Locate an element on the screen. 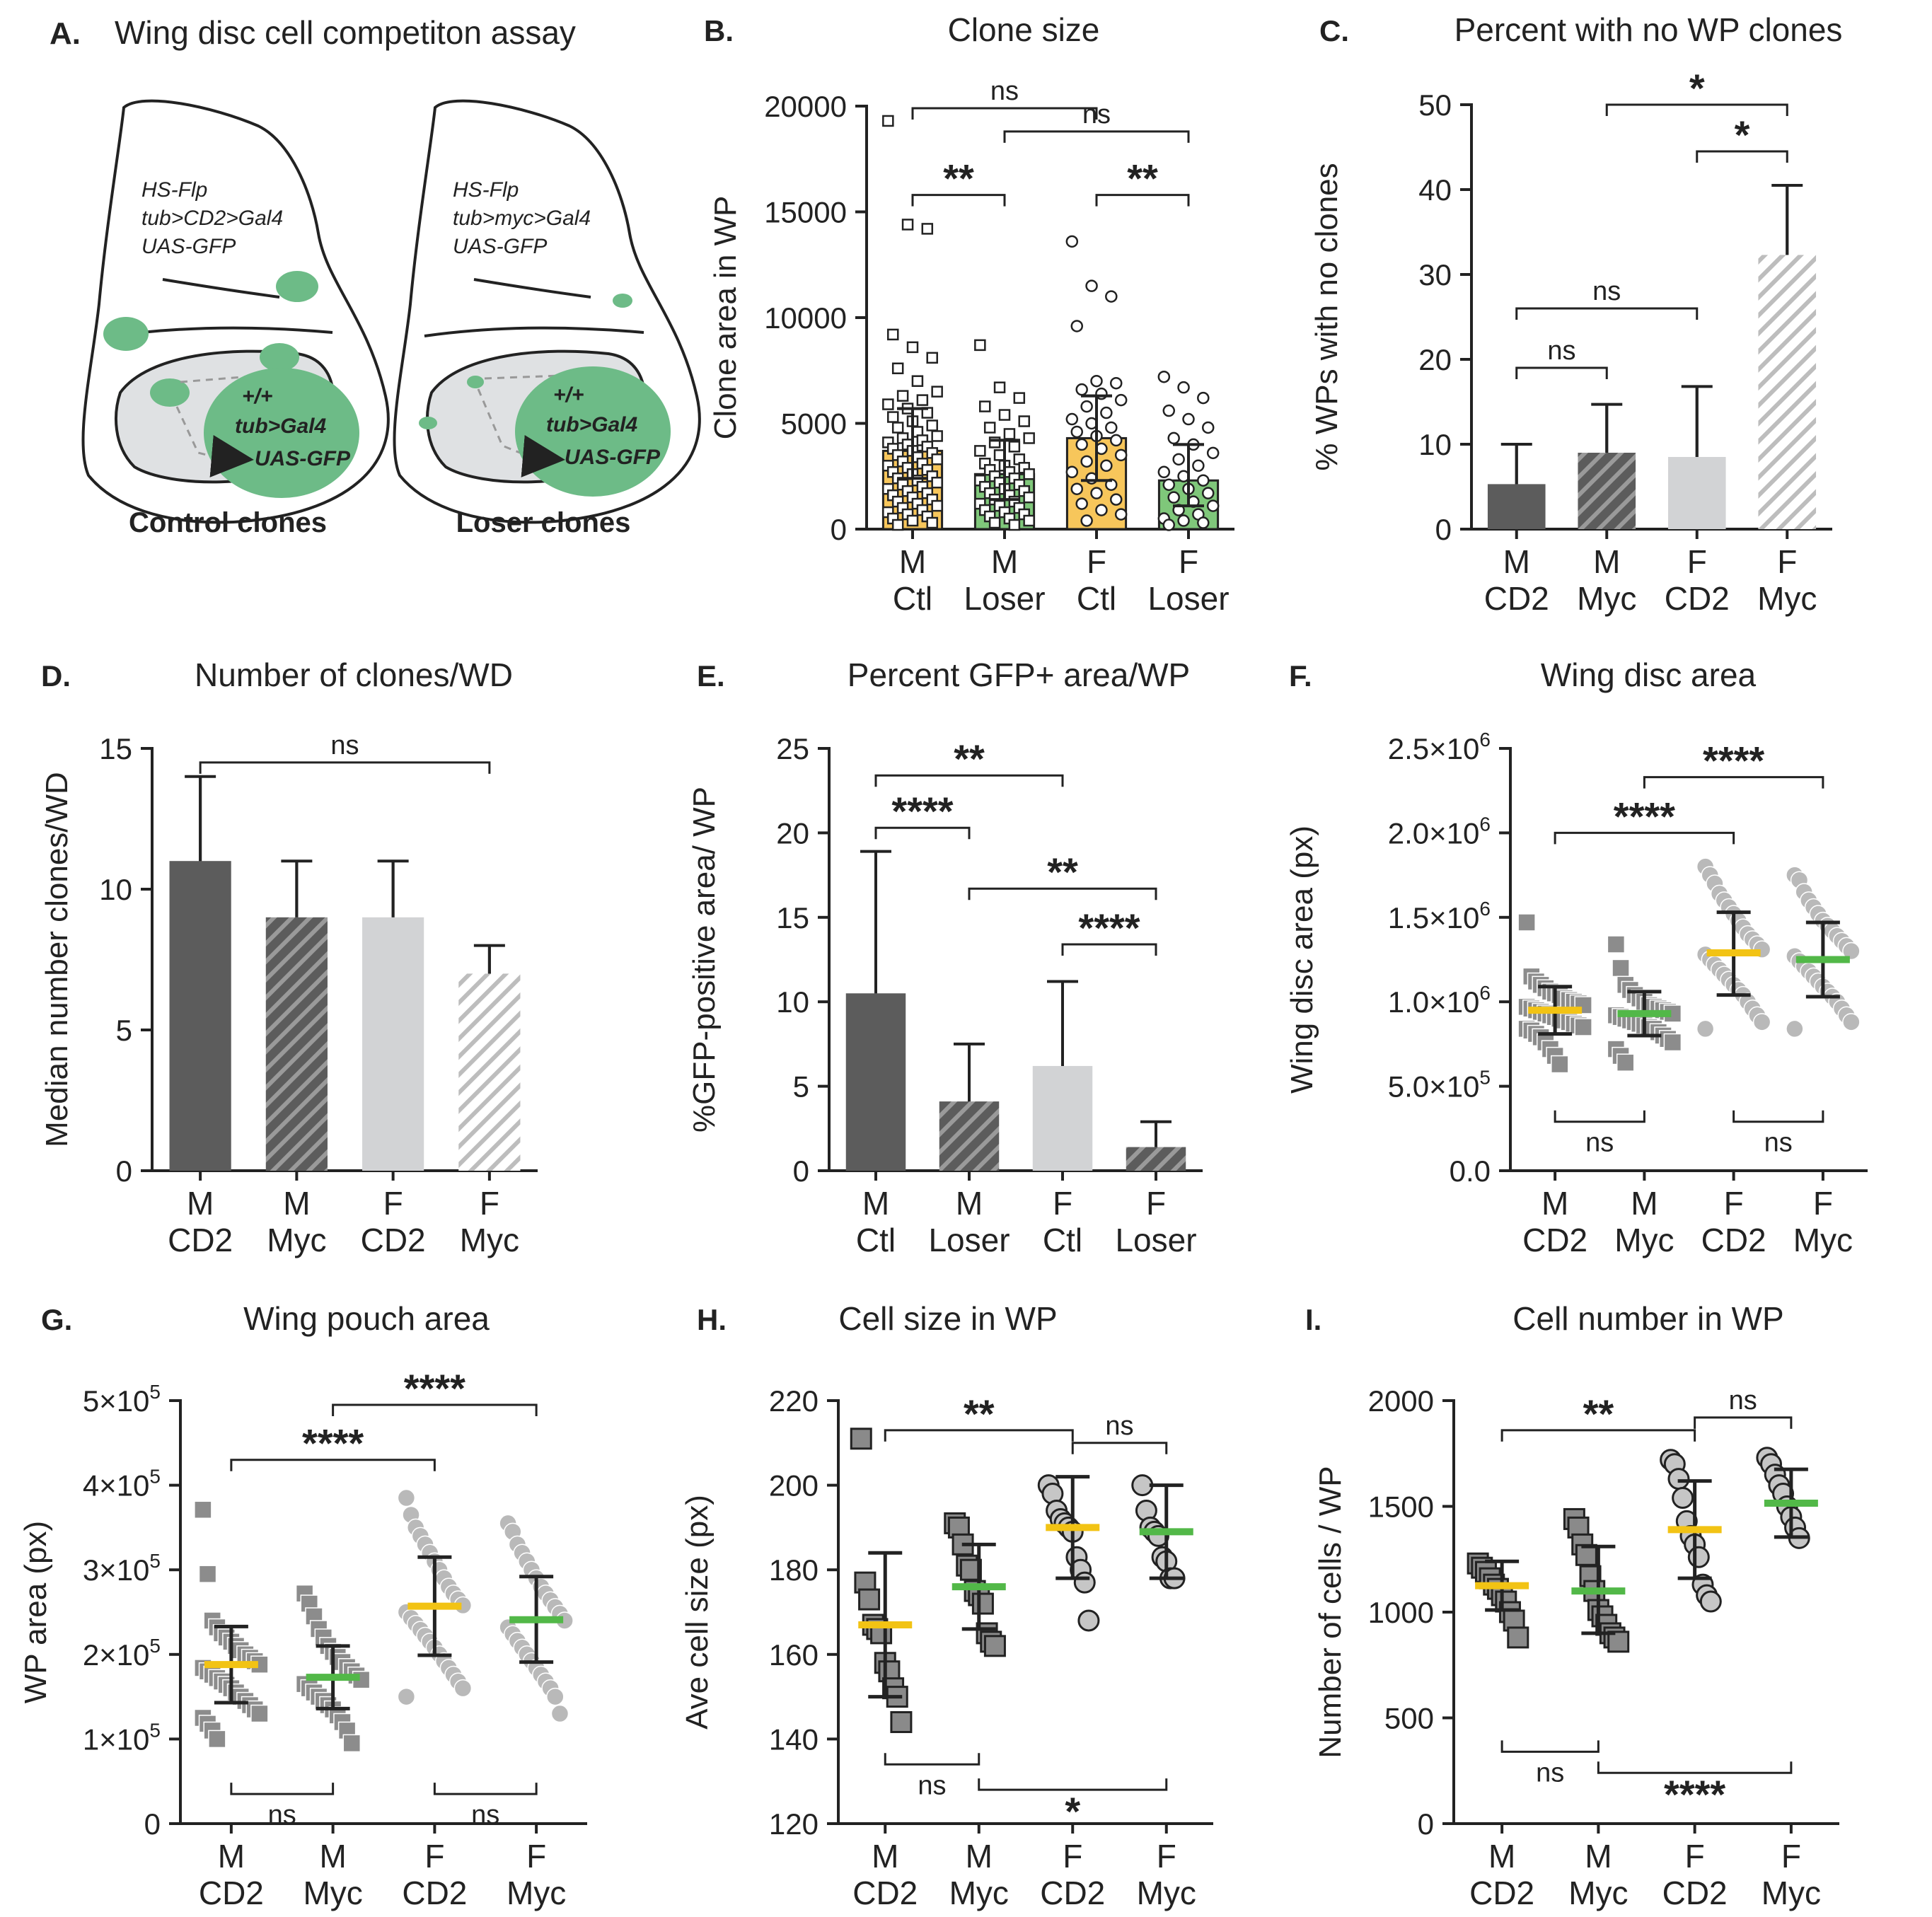 This screenshot has width=1932, height=1917. y-tick-label: 5×10⁵ is located at coordinates (122, 1399).